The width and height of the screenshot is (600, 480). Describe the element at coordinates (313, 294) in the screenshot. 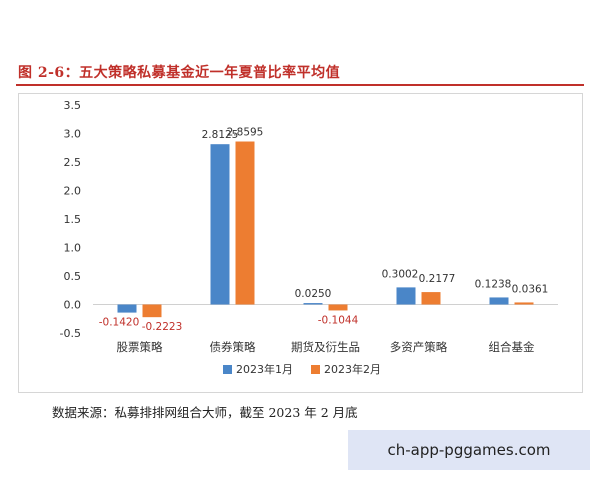

I see `data-label: 0.0250` at that location.